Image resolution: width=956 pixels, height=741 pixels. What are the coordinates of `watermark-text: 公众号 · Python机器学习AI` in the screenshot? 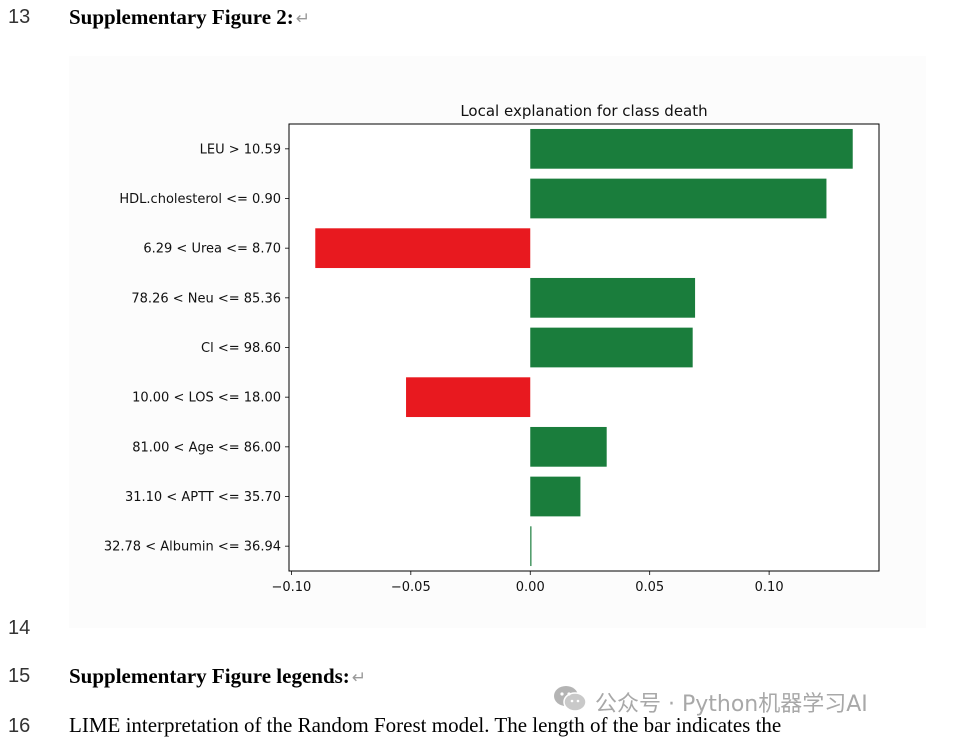 It's located at (731, 704).